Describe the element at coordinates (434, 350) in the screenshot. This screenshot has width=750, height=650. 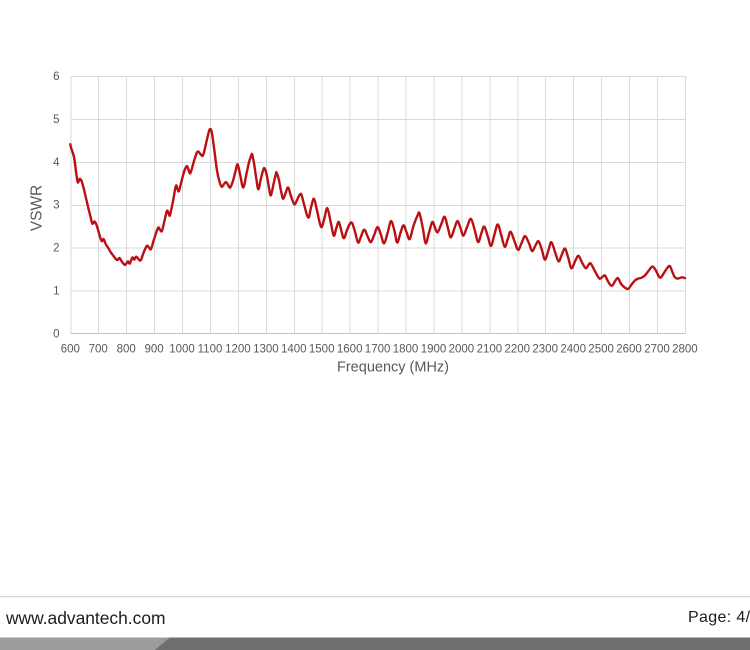
I see `svg-text: 1900` at that location.